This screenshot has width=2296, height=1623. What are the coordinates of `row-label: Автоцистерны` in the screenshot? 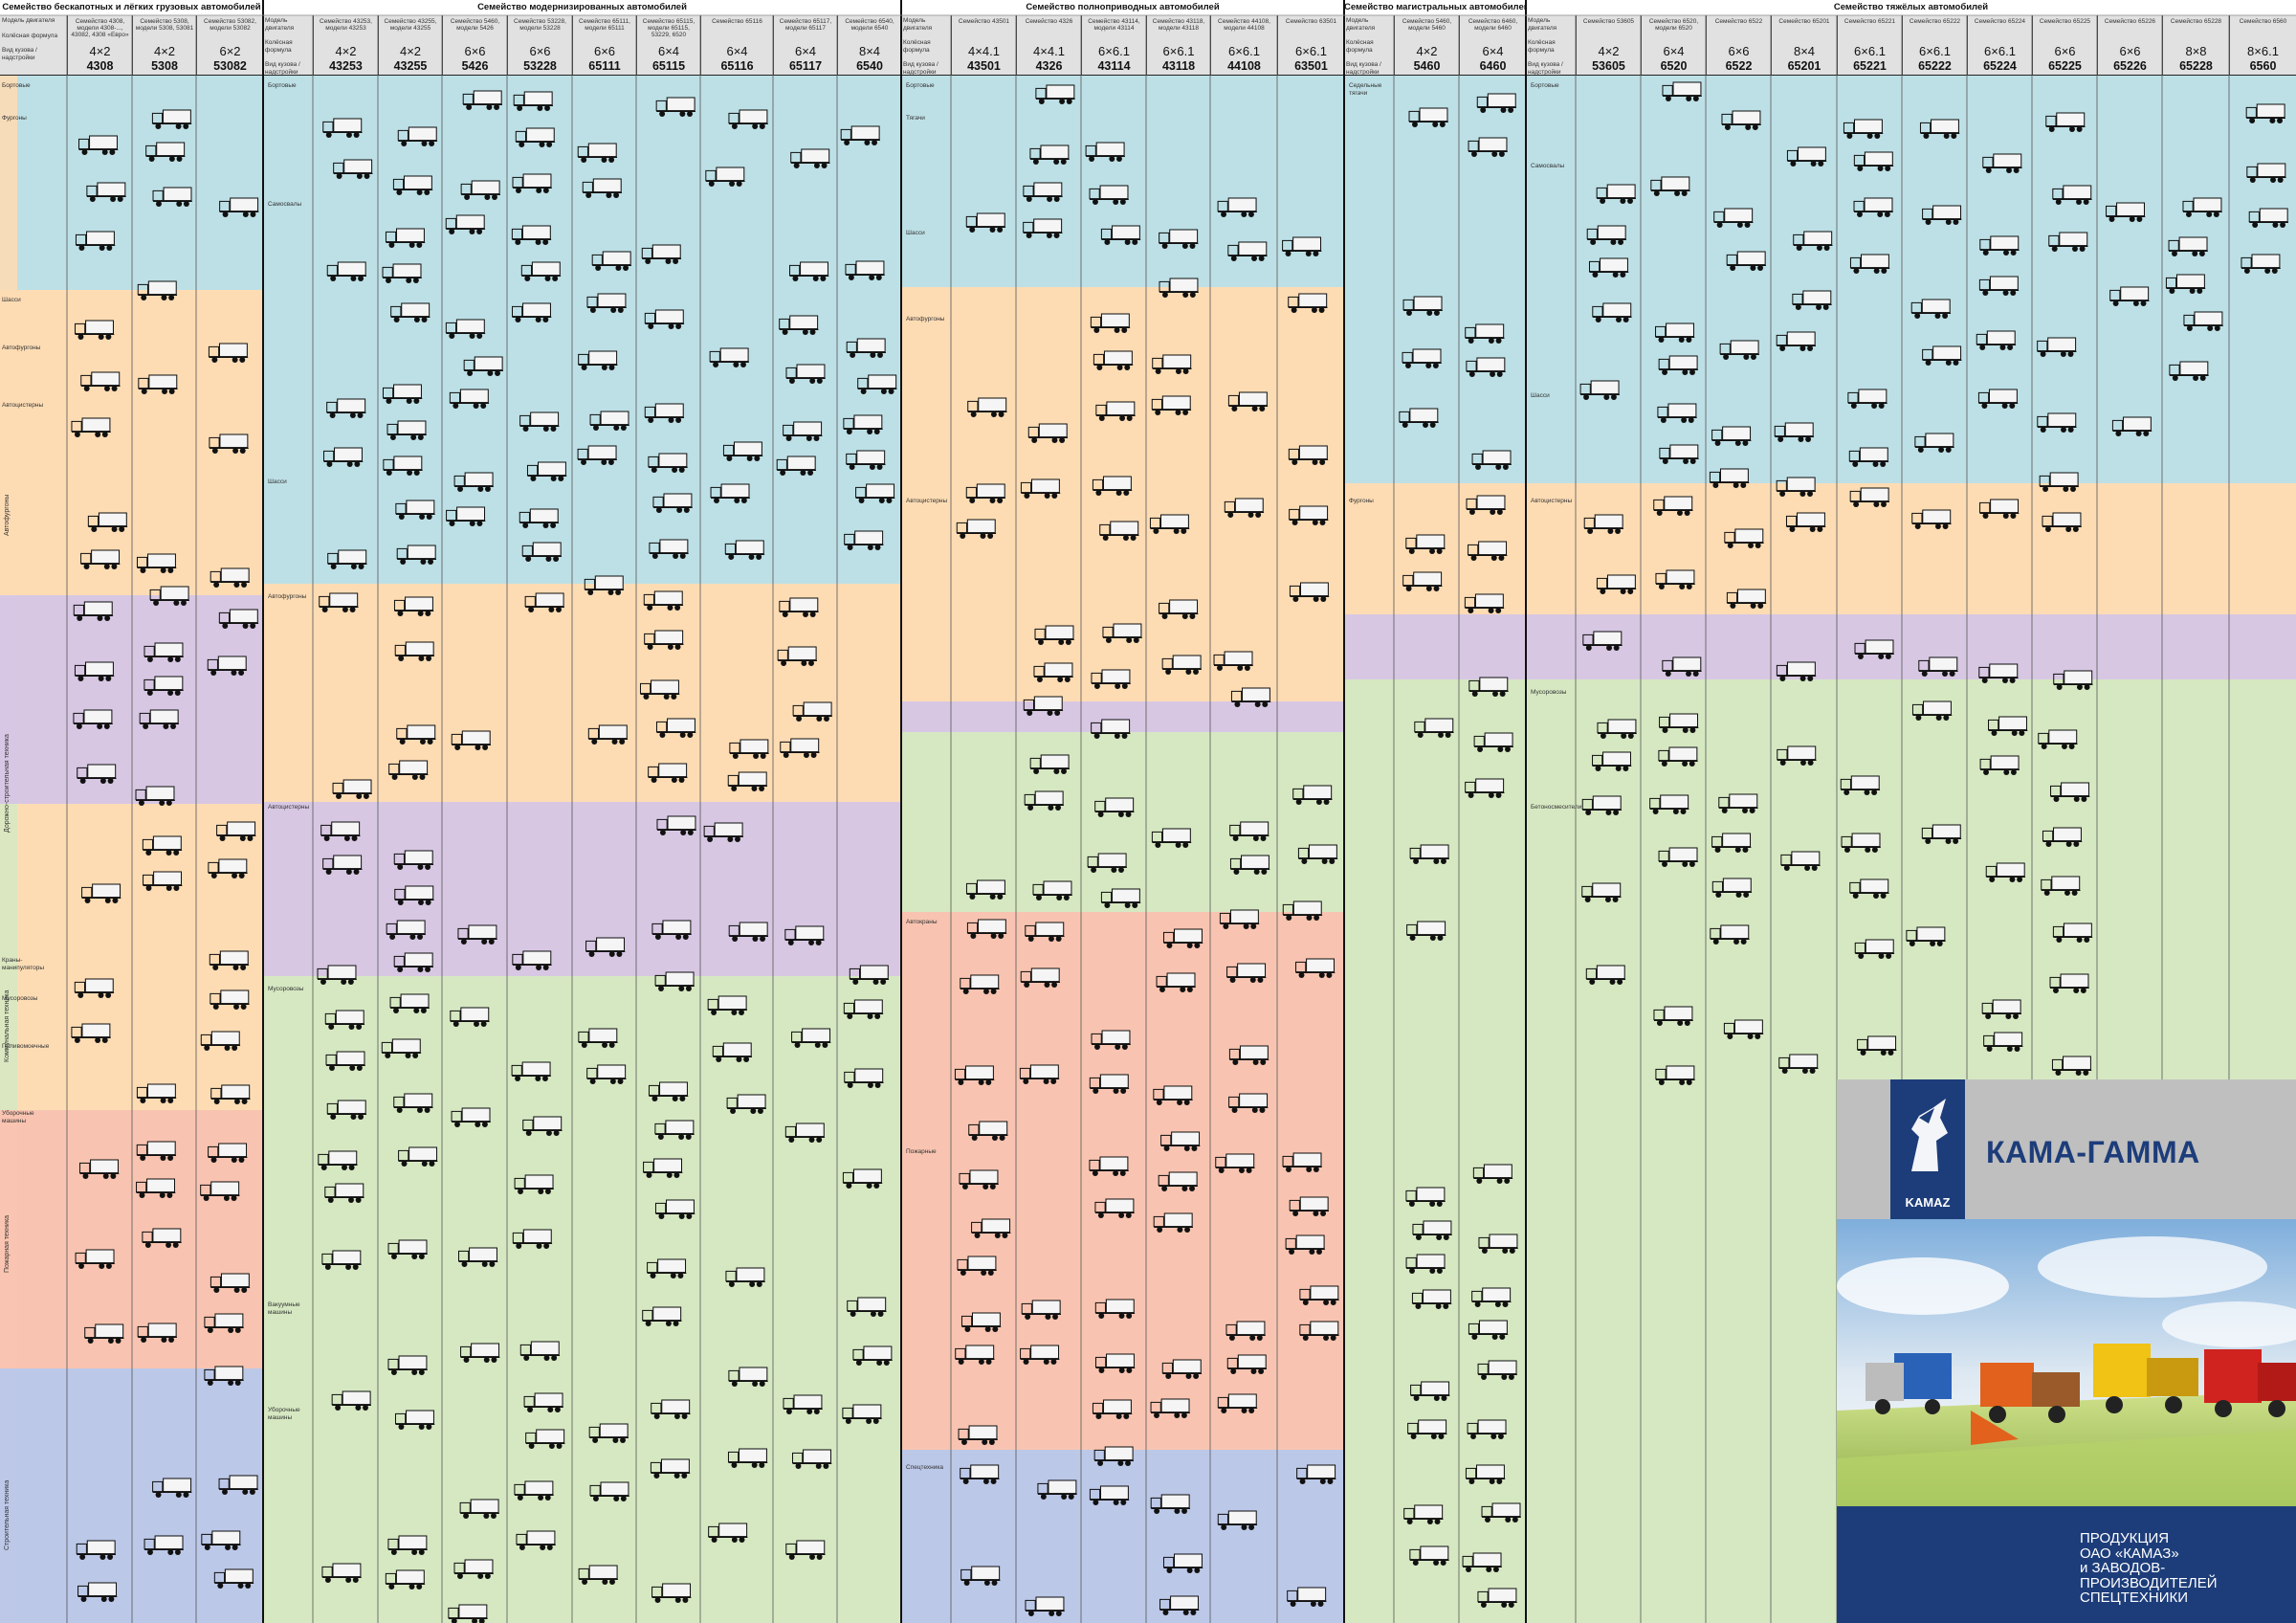 It's located at (289, 807).